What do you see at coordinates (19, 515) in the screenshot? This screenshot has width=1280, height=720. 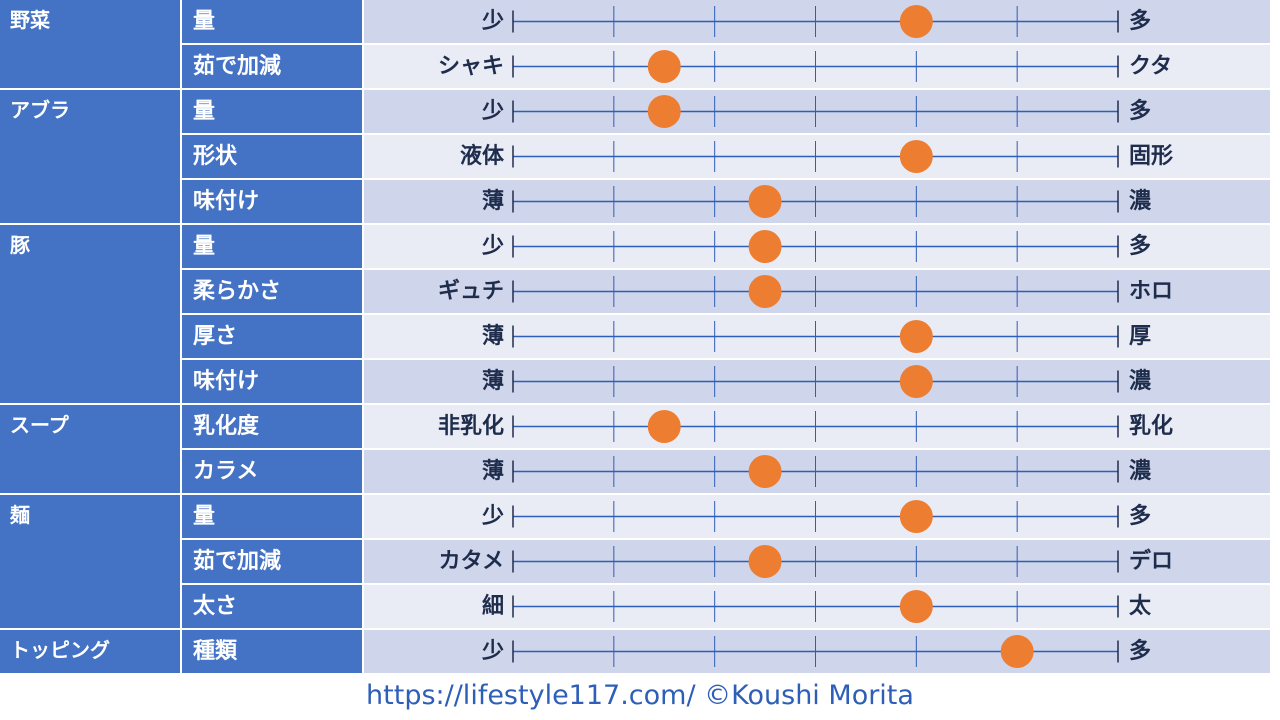 I see `category-label: 麺` at bounding box center [19, 515].